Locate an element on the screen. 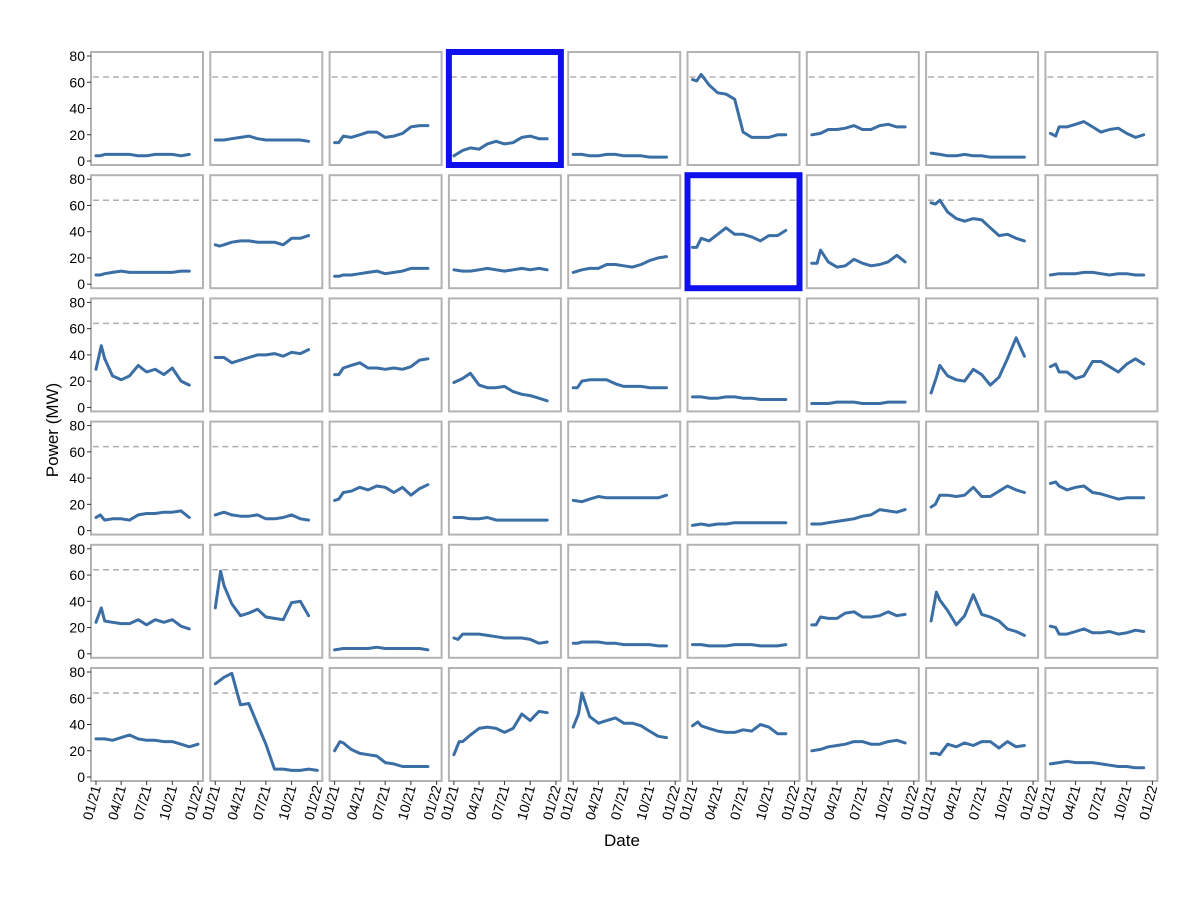 The image size is (1200, 900). x-axis-title: Date is located at coordinates (622, 840).